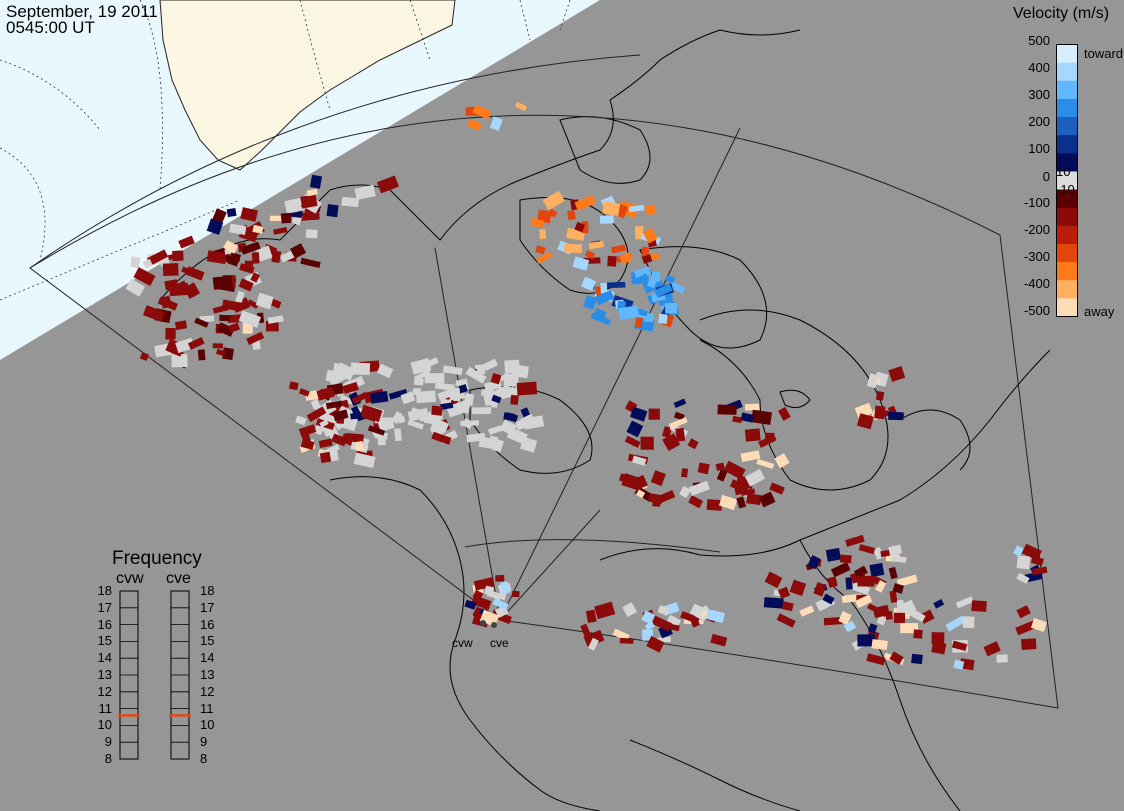  What do you see at coordinates (1036, 310) in the screenshot?
I see `colorbar-tick-label: -500` at bounding box center [1036, 310].